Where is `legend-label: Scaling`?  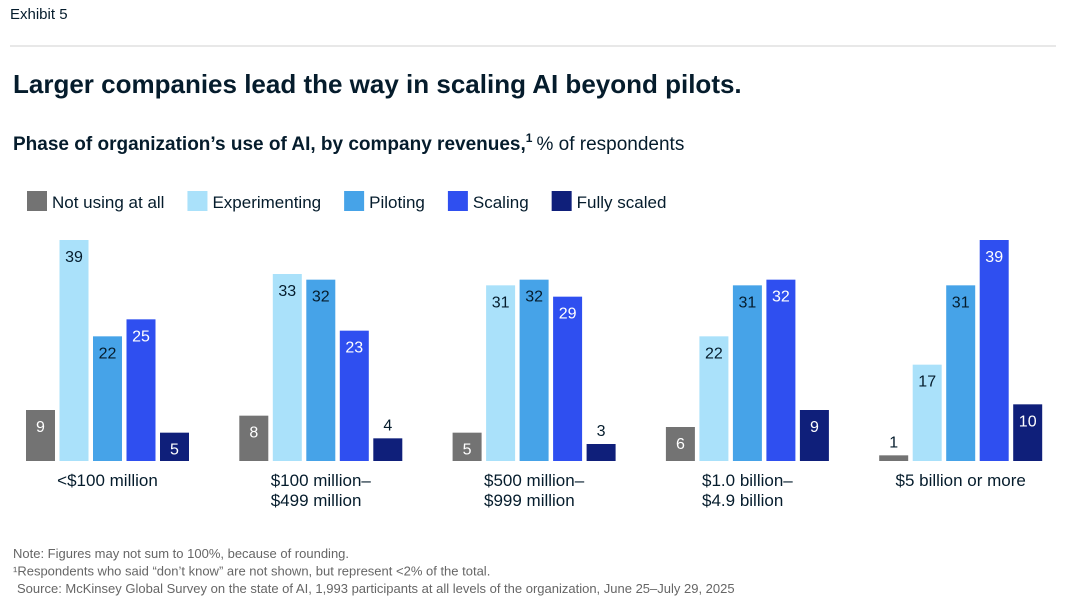 legend-label: Scaling is located at coordinates (501, 202).